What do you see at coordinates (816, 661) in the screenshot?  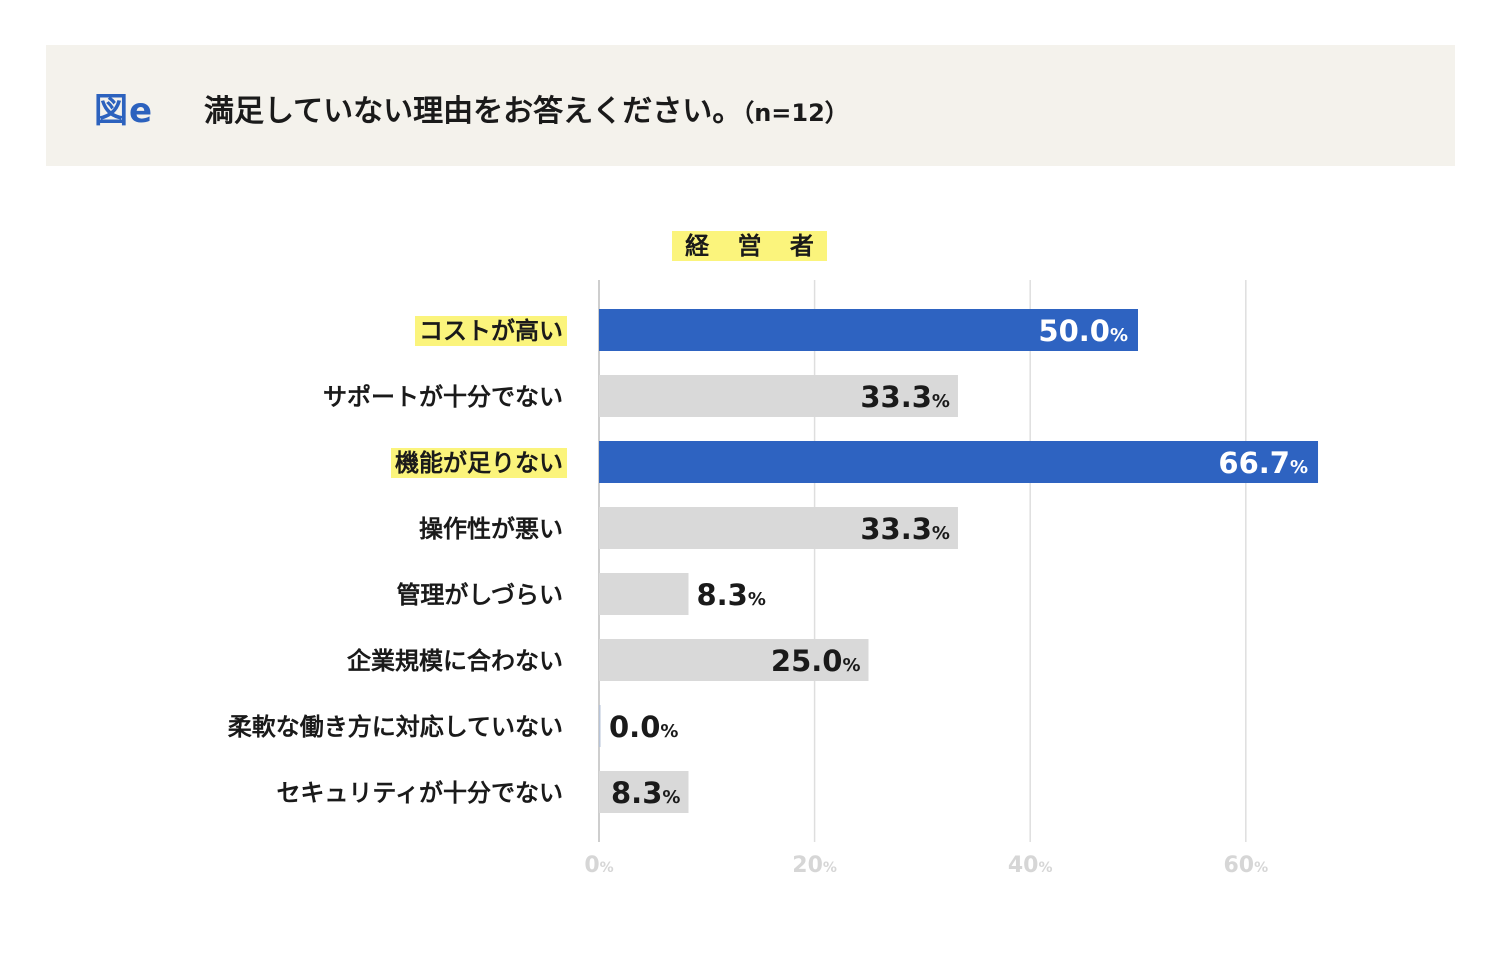 I see `value-label: 25.0%` at bounding box center [816, 661].